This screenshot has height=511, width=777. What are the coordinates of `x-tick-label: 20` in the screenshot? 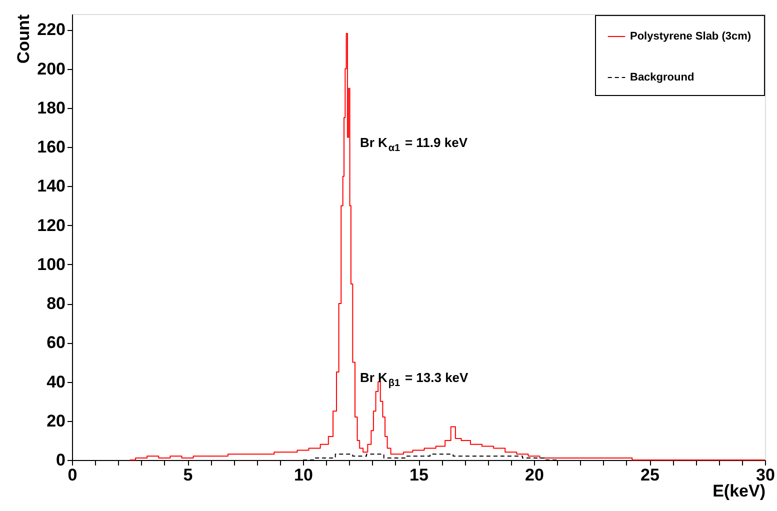 It's located at (534, 475).